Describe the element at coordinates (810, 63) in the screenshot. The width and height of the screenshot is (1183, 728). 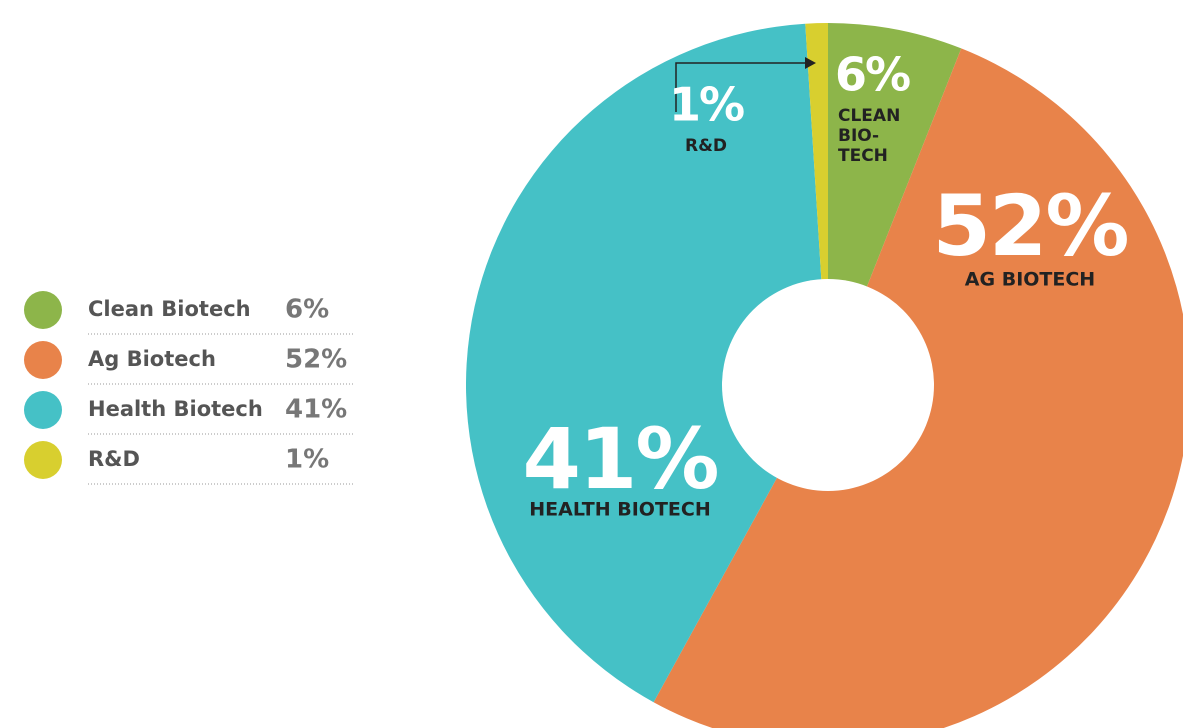
I see `callout-arrow-head` at that location.